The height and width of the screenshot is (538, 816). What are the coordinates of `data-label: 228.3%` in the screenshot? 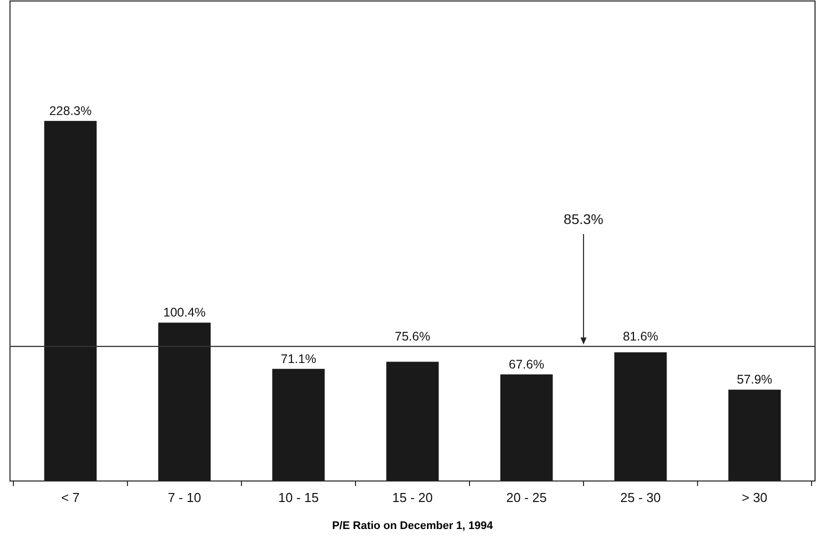 It's located at (70, 111).